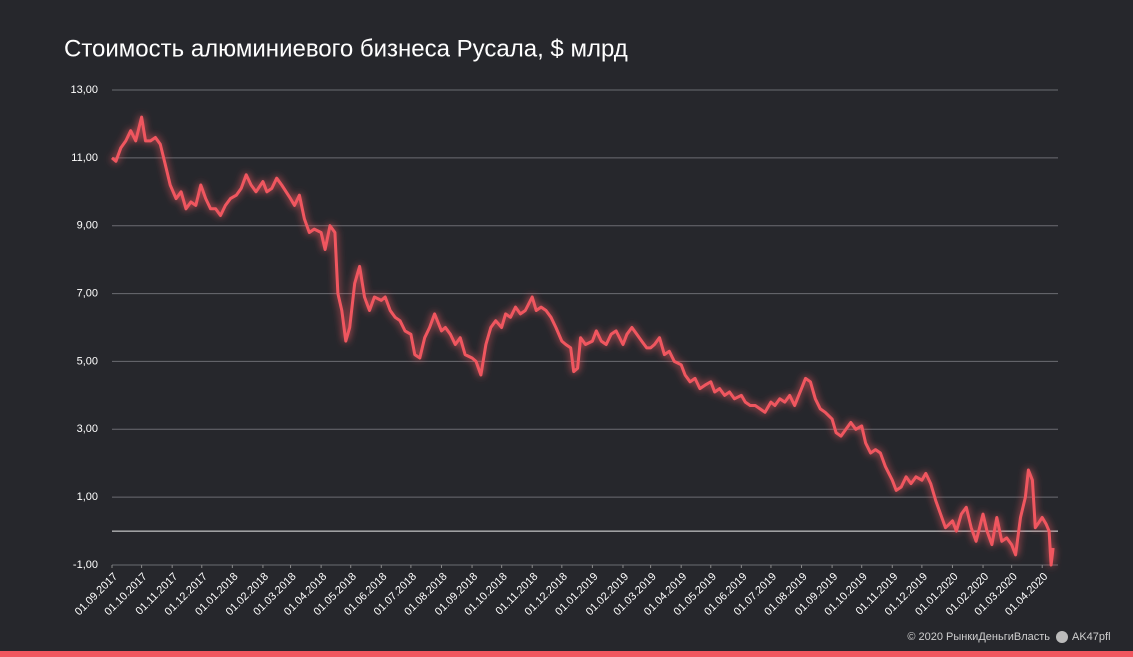 The image size is (1133, 657). Describe the element at coordinates (84, 158) in the screenshot. I see `y-tick-label: 11,00` at that location.